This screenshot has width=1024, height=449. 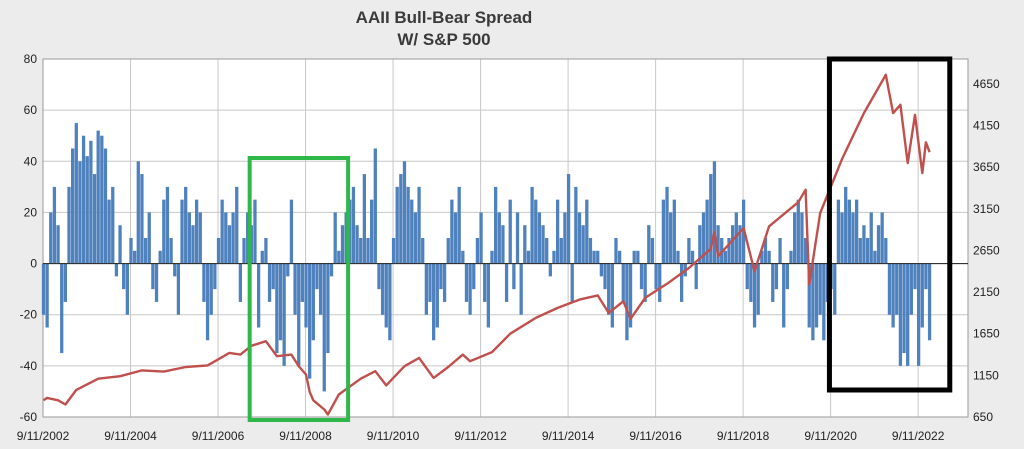 I want to click on right-tick-label: 2150, so click(x=986, y=292).